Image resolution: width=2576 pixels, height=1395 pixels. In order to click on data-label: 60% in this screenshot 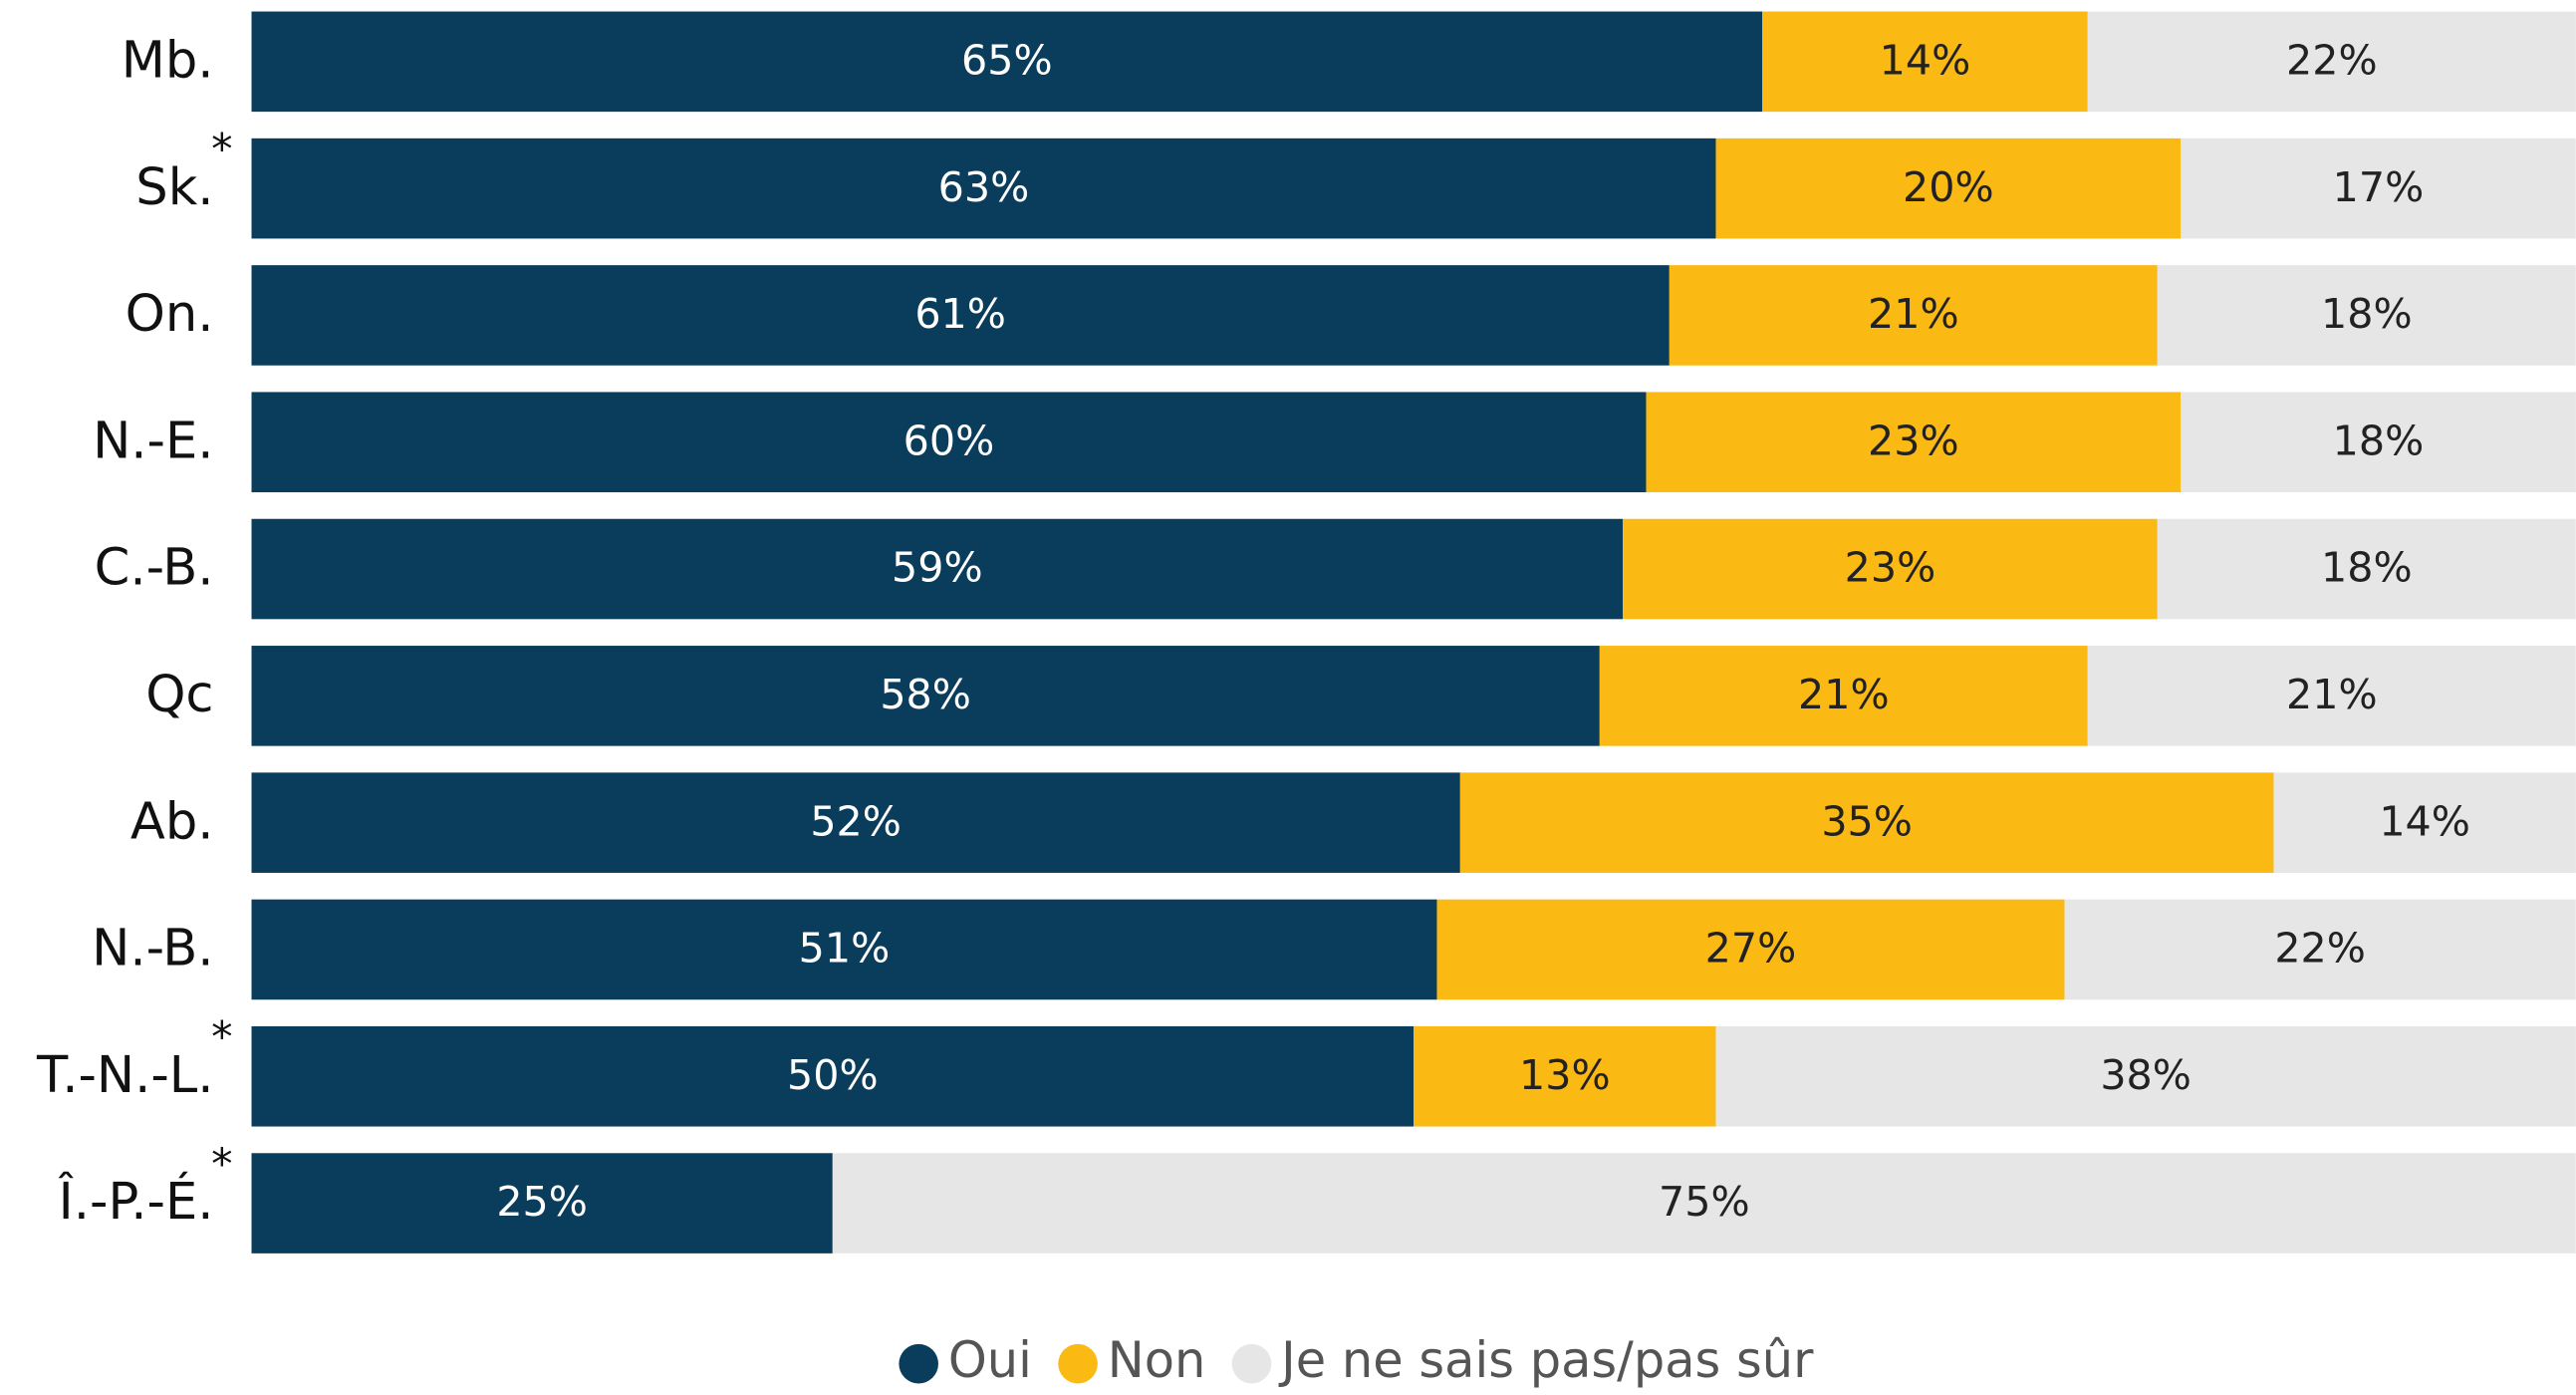, I will do `click(949, 440)`.